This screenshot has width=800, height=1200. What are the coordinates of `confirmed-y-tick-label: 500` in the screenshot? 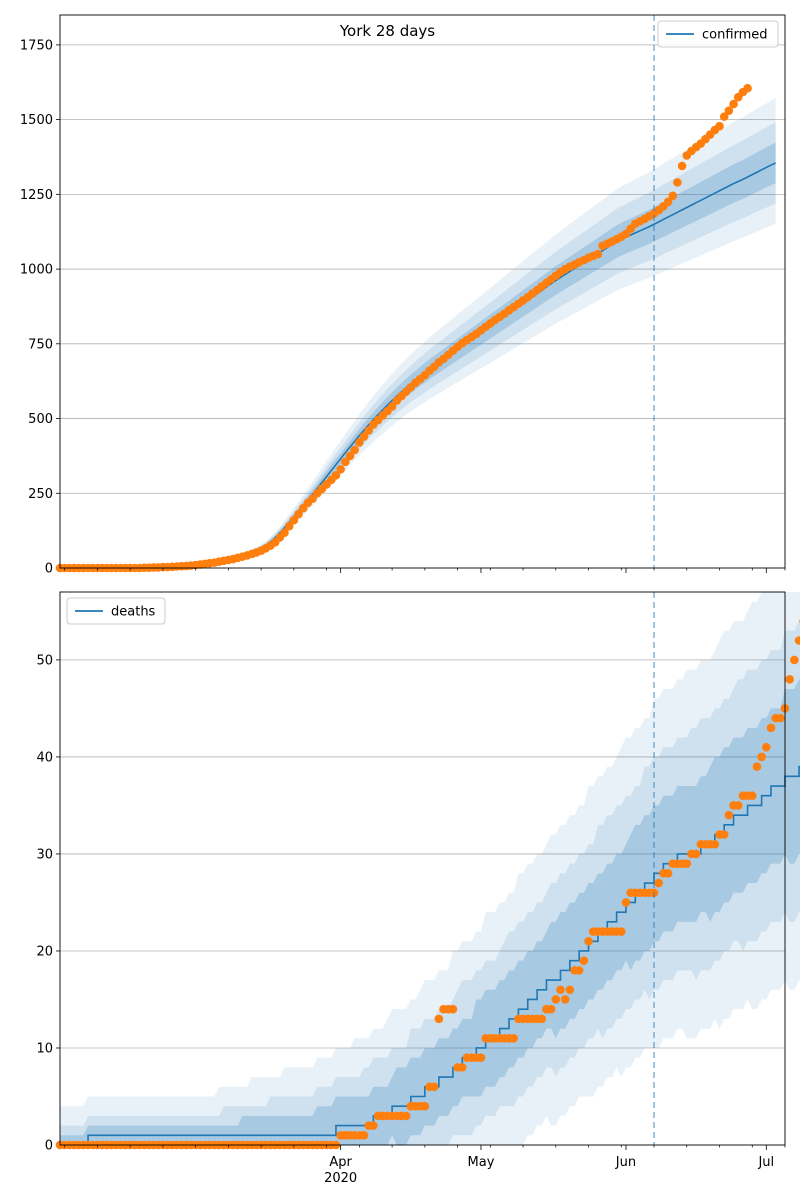 It's located at (40, 419).